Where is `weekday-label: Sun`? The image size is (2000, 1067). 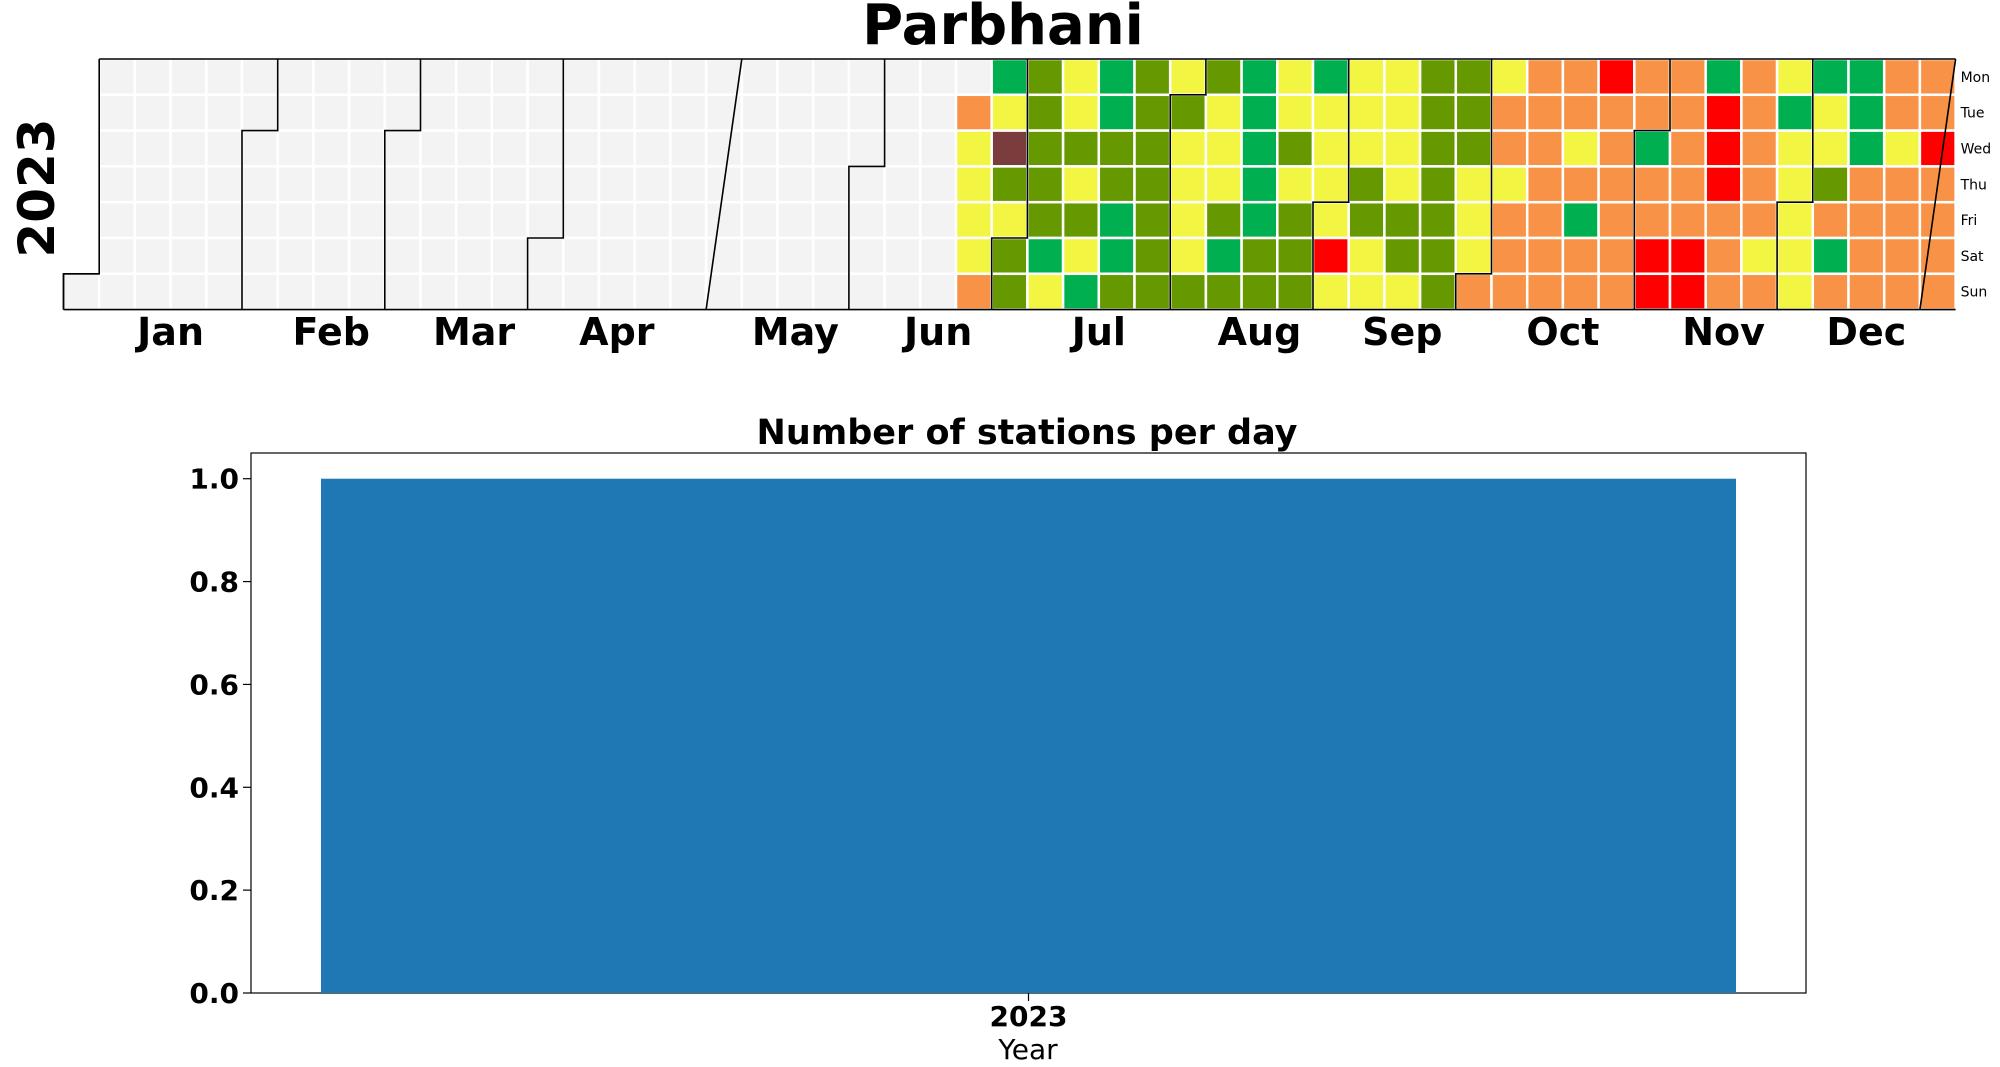
weekday-label: Sun is located at coordinates (1974, 293).